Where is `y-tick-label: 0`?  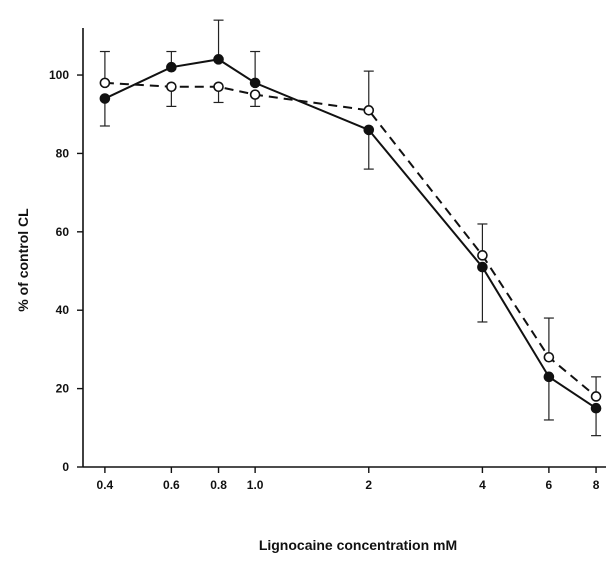 y-tick-label: 0 is located at coordinates (65, 467).